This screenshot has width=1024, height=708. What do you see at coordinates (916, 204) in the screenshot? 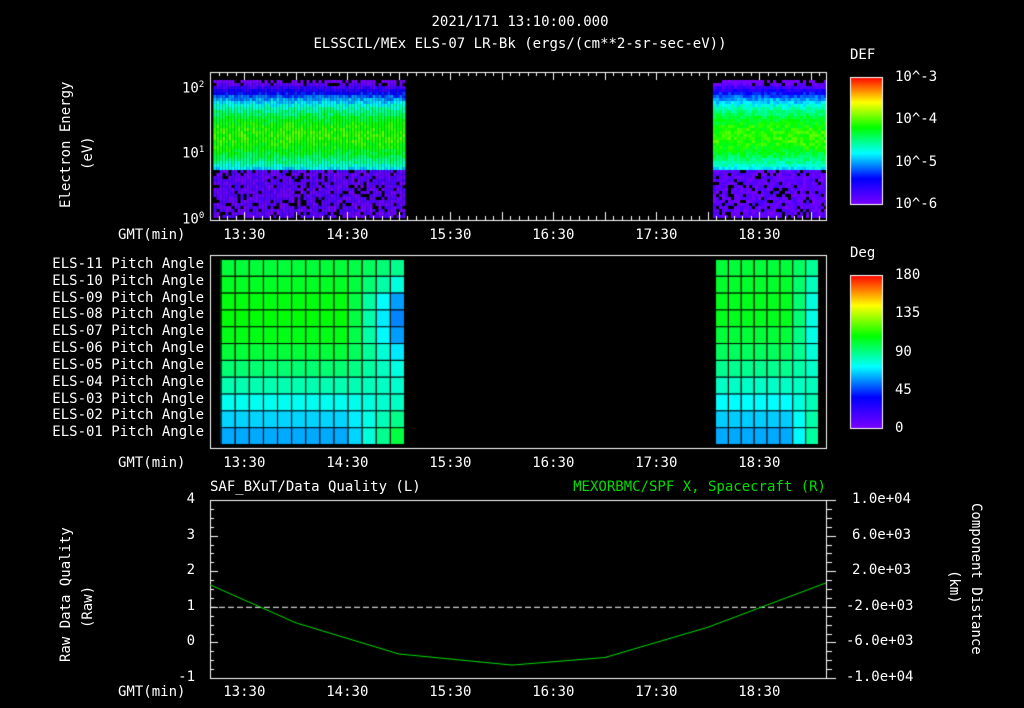
I see `colorbar-tick-label: 10^-6` at bounding box center [916, 204].